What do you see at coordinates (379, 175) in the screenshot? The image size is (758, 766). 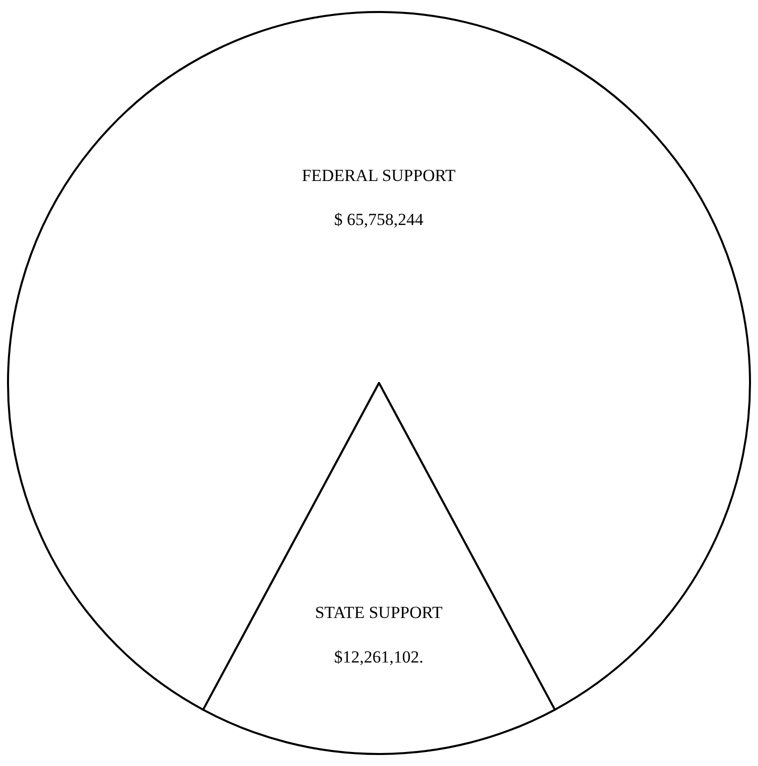 I see `slice-label: FEDERAL SUPPORT` at bounding box center [379, 175].